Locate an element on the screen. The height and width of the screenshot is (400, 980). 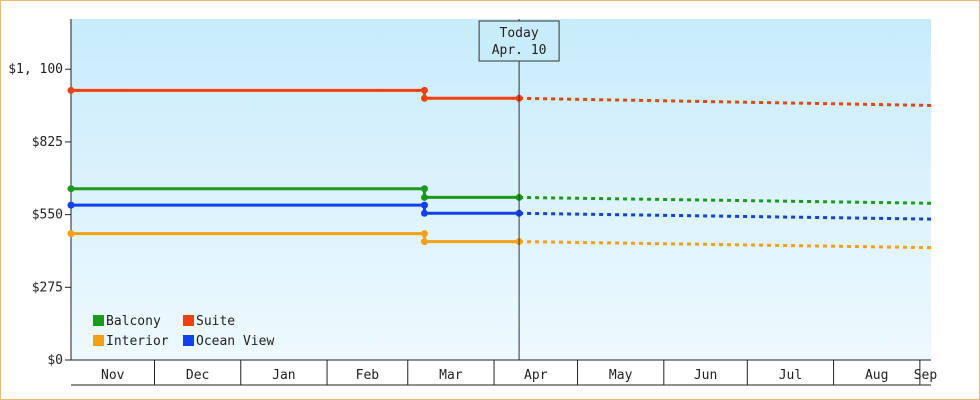
series-ocean-view is located at coordinates (499, 211).